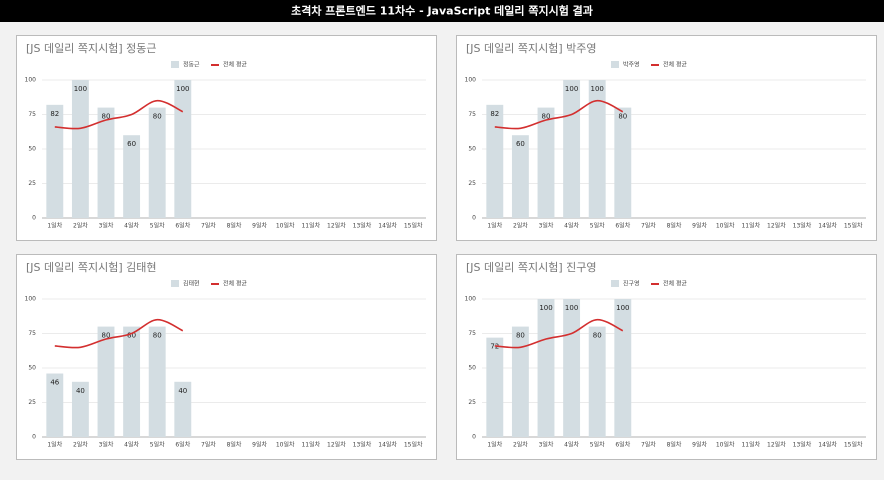  I want to click on x-tick-label: 10일차, so click(285, 445).